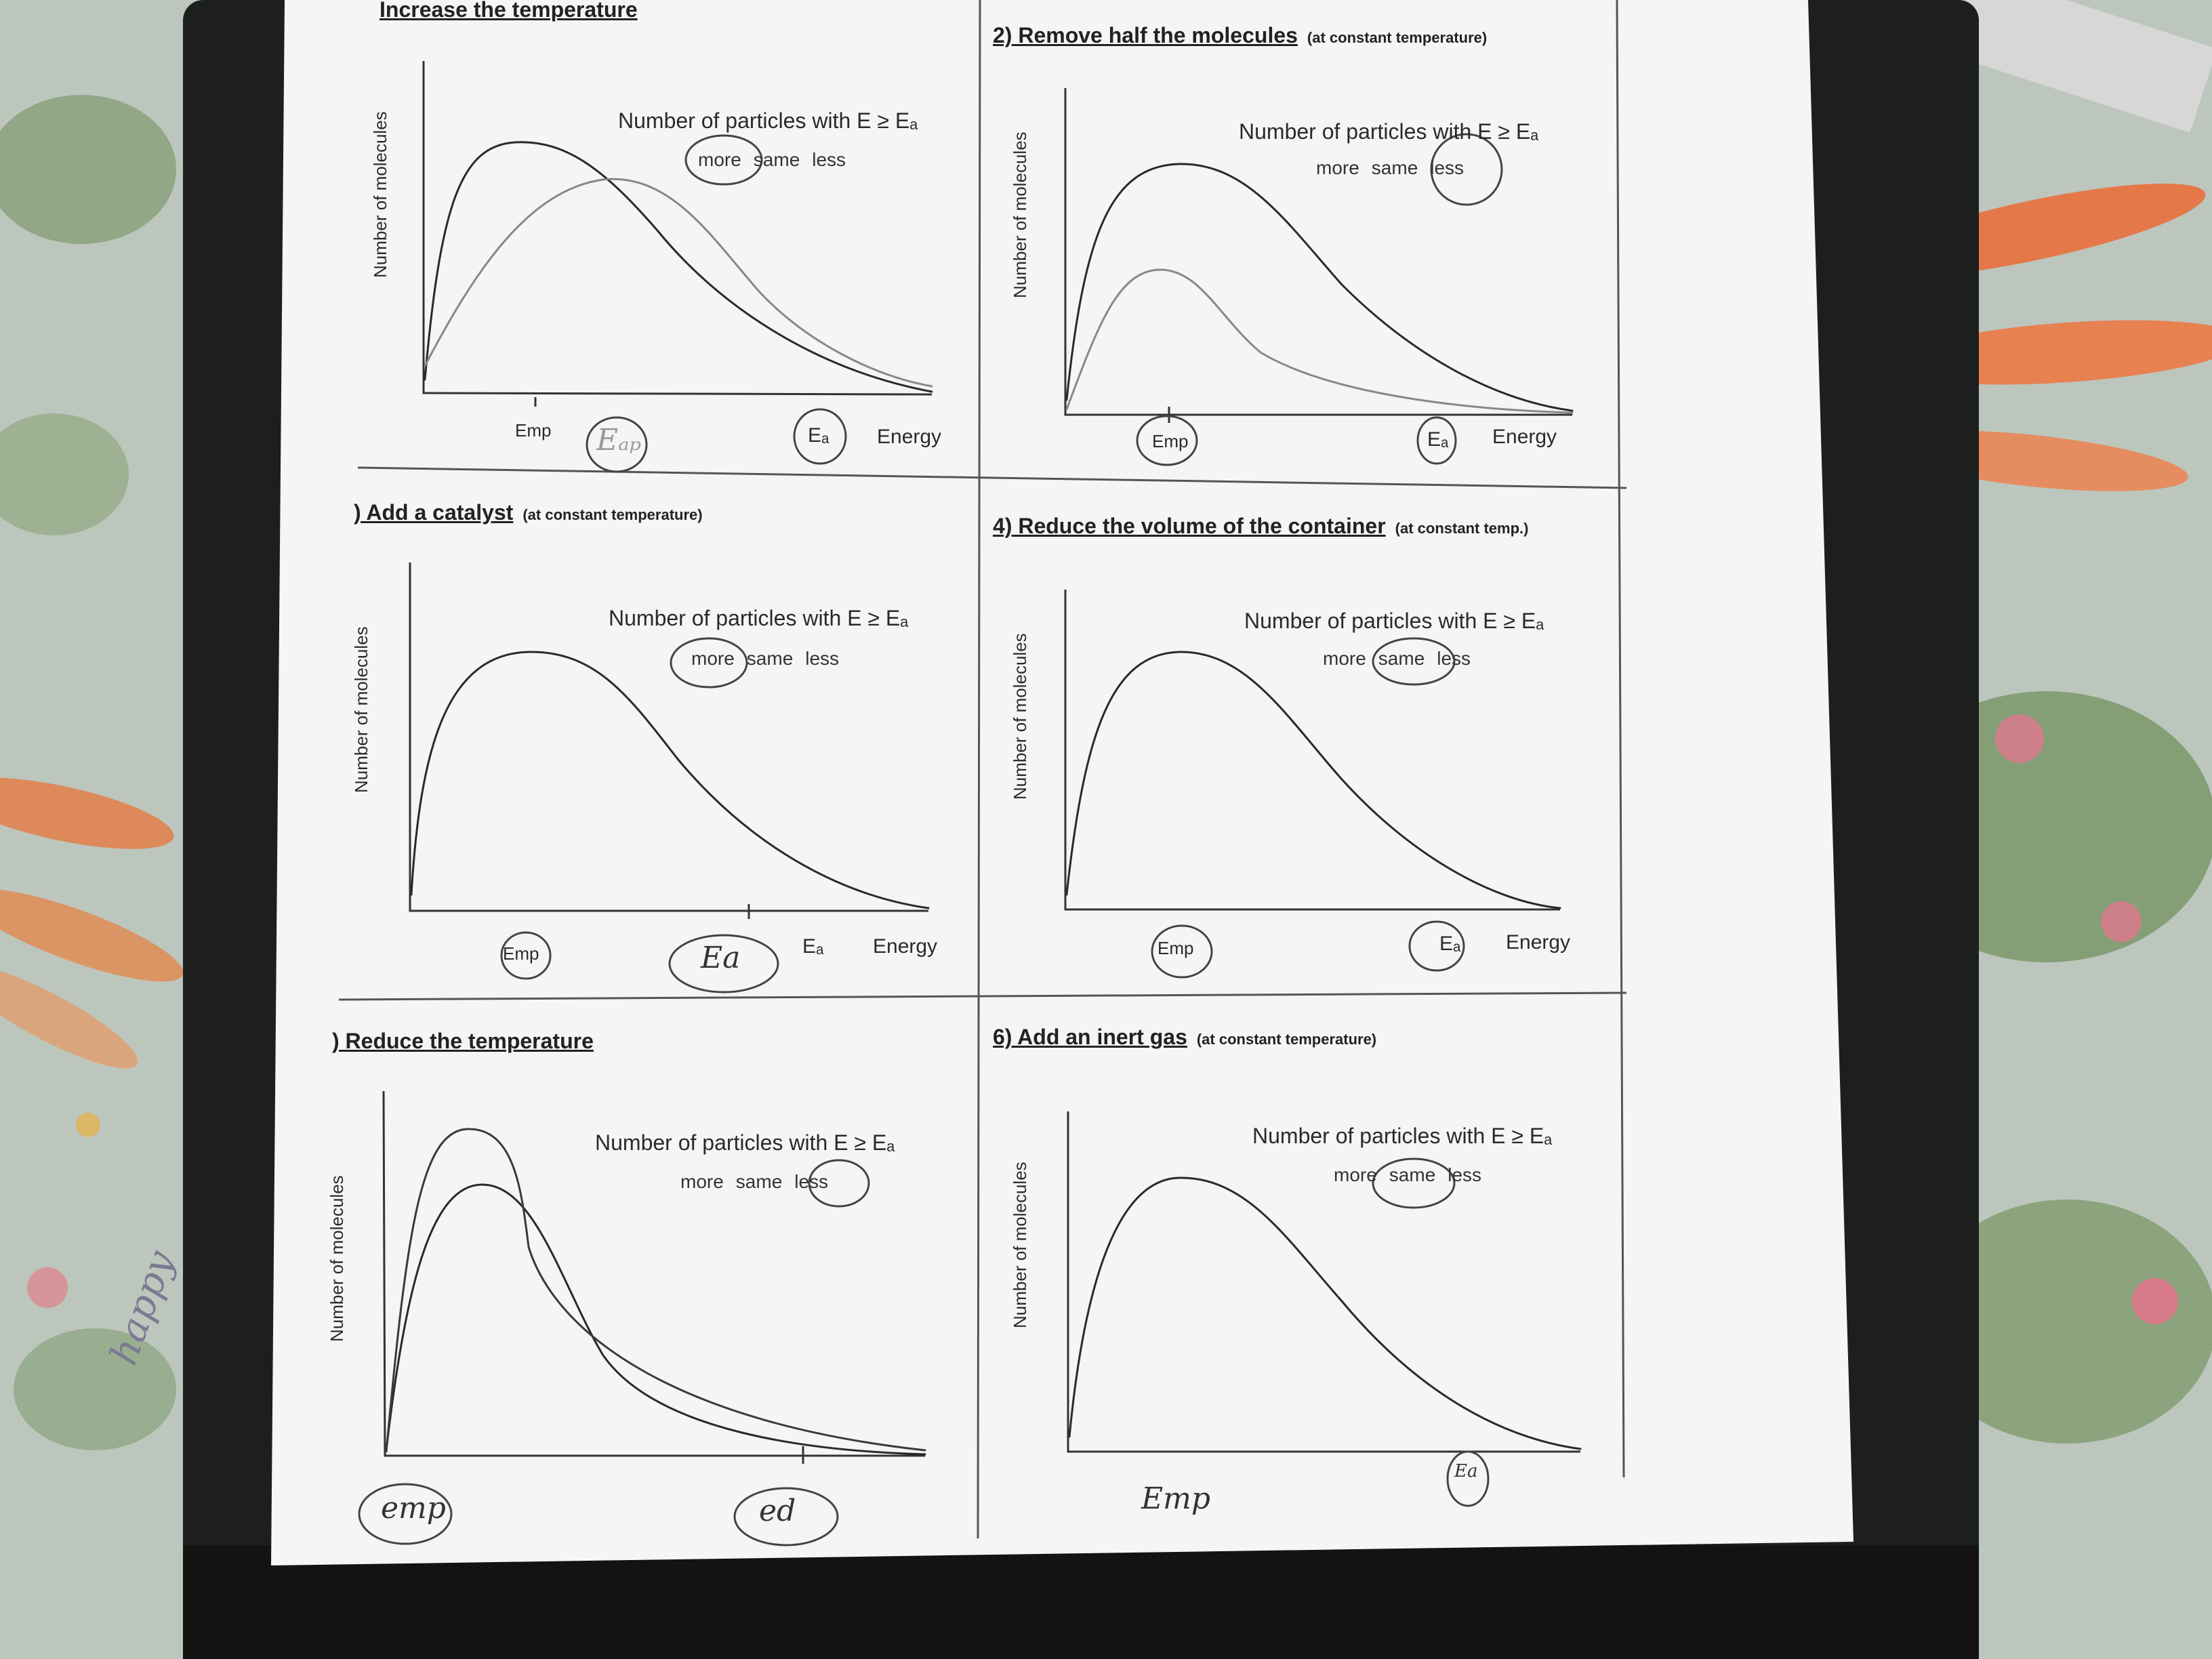  What do you see at coordinates (337, 1258) in the screenshot?
I see `y-axis-label-5: Number of molecules` at bounding box center [337, 1258].